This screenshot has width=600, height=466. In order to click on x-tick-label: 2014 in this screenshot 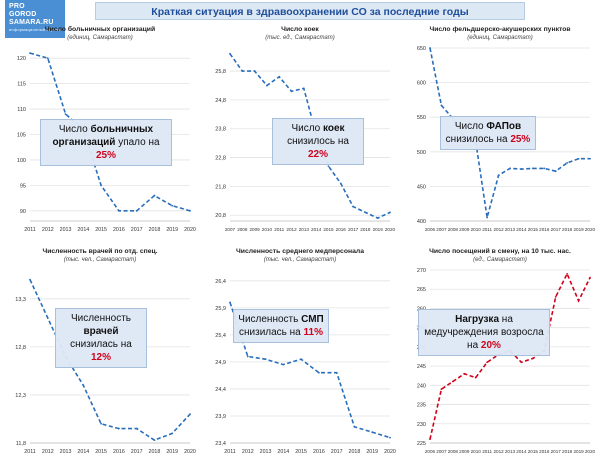, I will do `click(521, 451)`.